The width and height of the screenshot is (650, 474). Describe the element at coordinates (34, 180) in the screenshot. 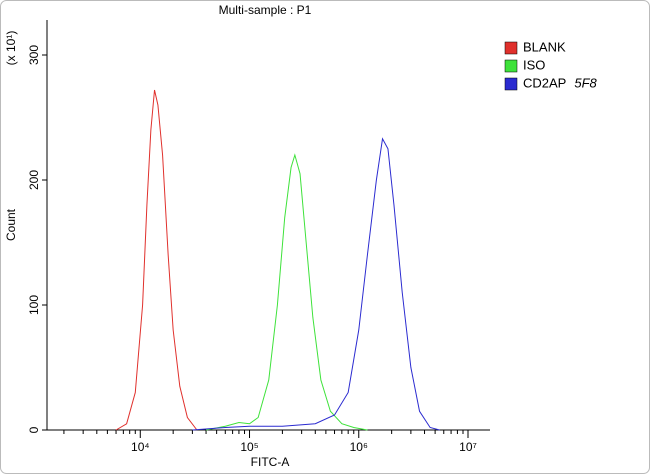

I see `y-tick-label: 200` at that location.